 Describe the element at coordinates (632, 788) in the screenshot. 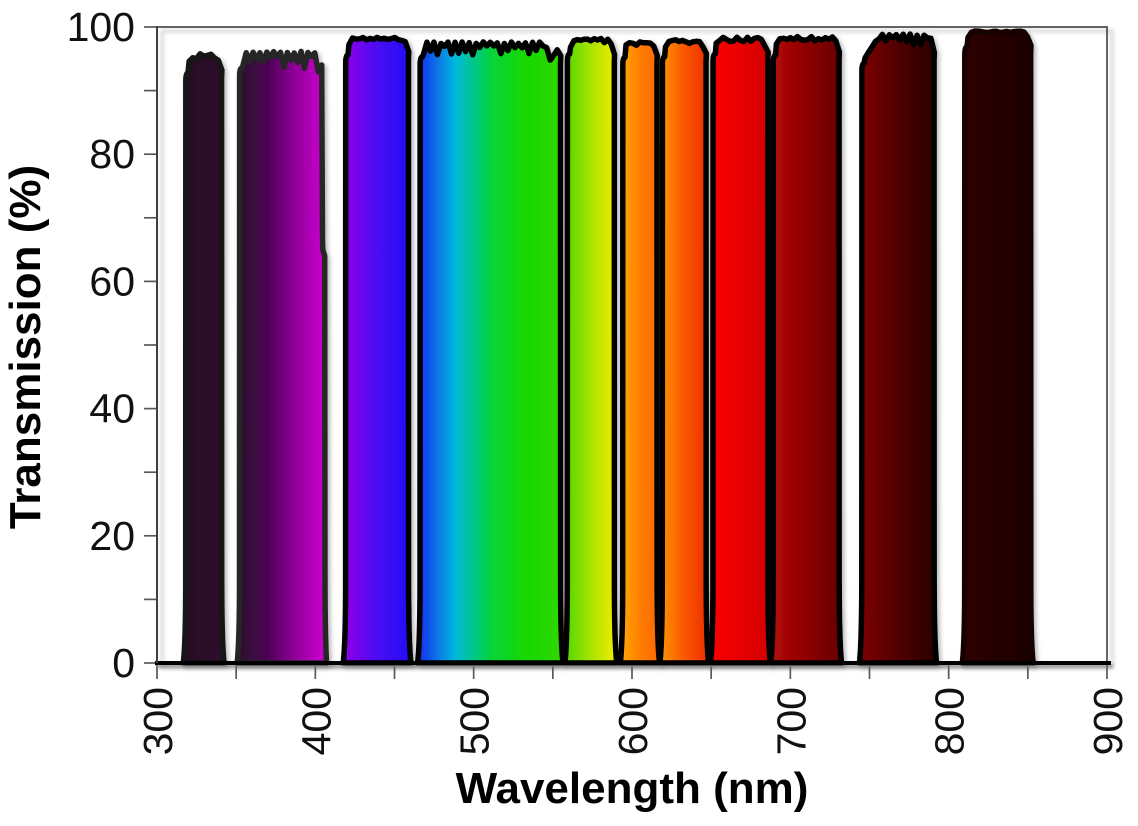

I see `x-axis-title: Wavelength (nm)` at that location.